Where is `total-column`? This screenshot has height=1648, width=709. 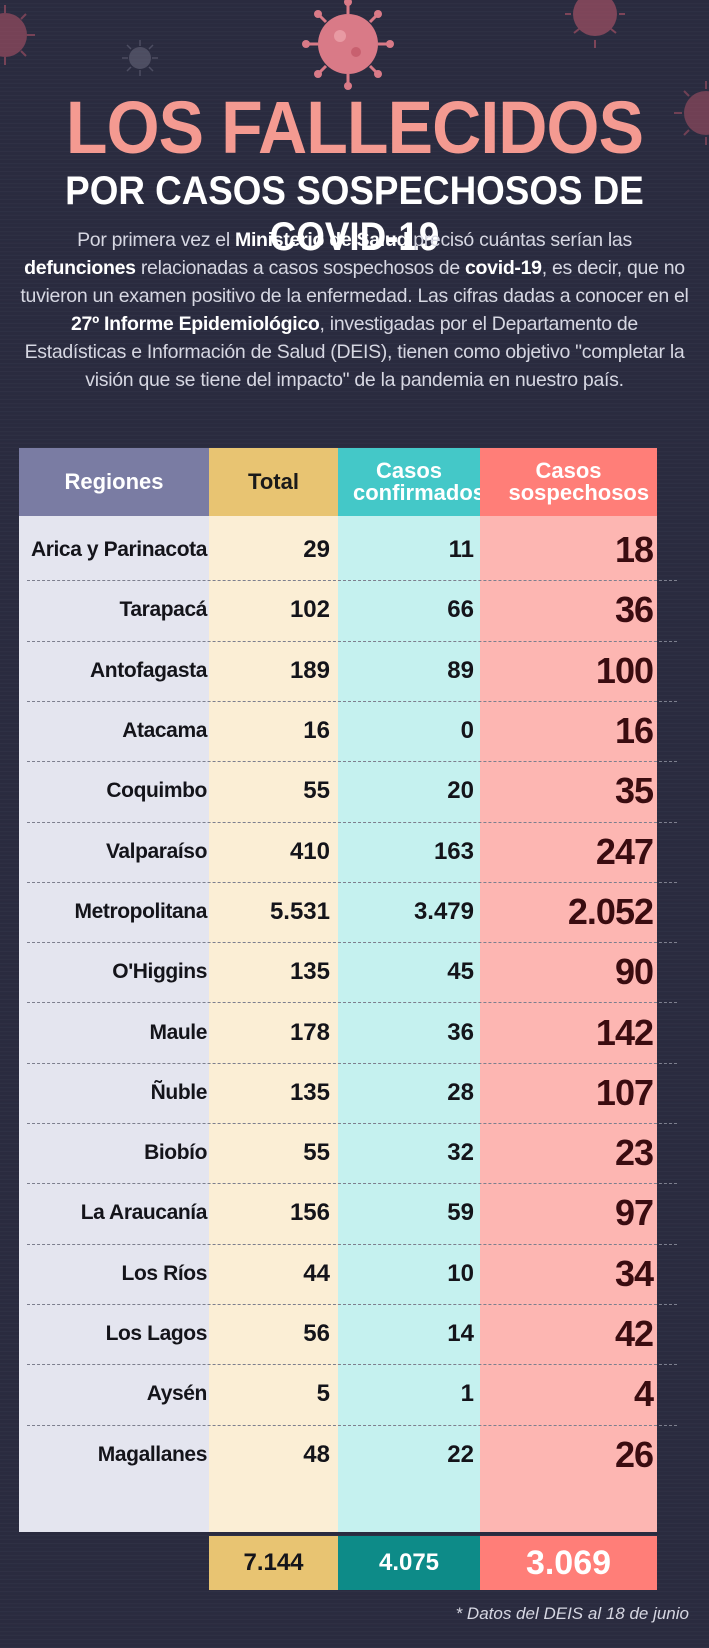 total-column is located at coordinates (273, 990).